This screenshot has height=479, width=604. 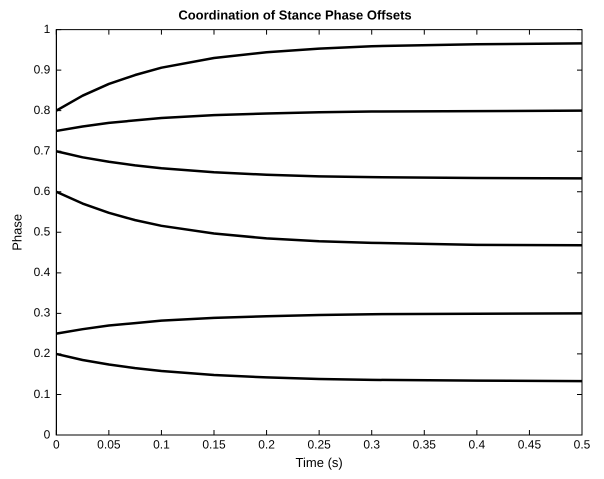 What do you see at coordinates (295, 14) in the screenshot?
I see `chart-title: Coordination of Stance Phase Offsets` at bounding box center [295, 14].